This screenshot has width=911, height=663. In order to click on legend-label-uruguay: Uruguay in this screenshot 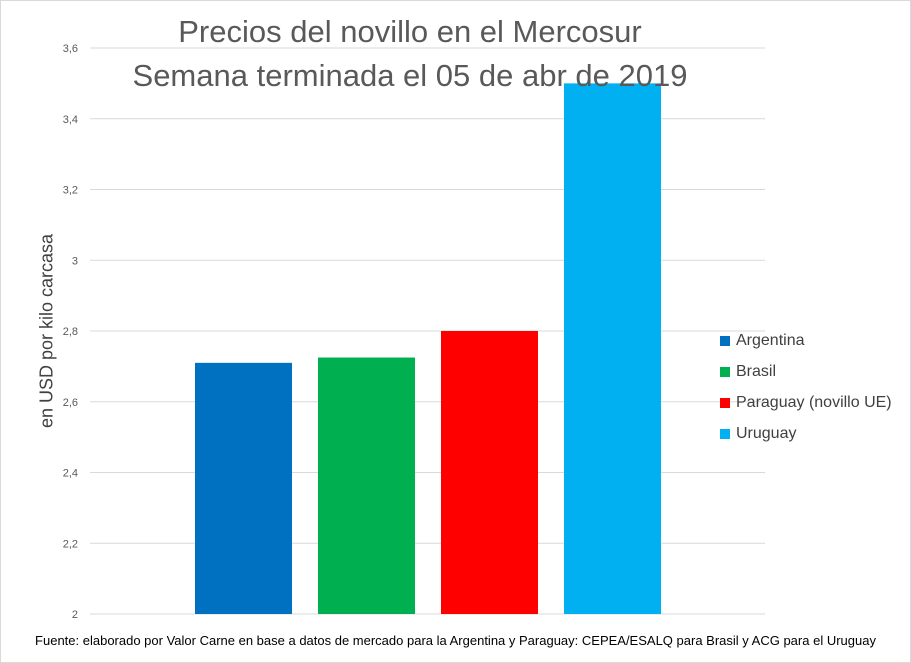, I will do `click(766, 433)`.